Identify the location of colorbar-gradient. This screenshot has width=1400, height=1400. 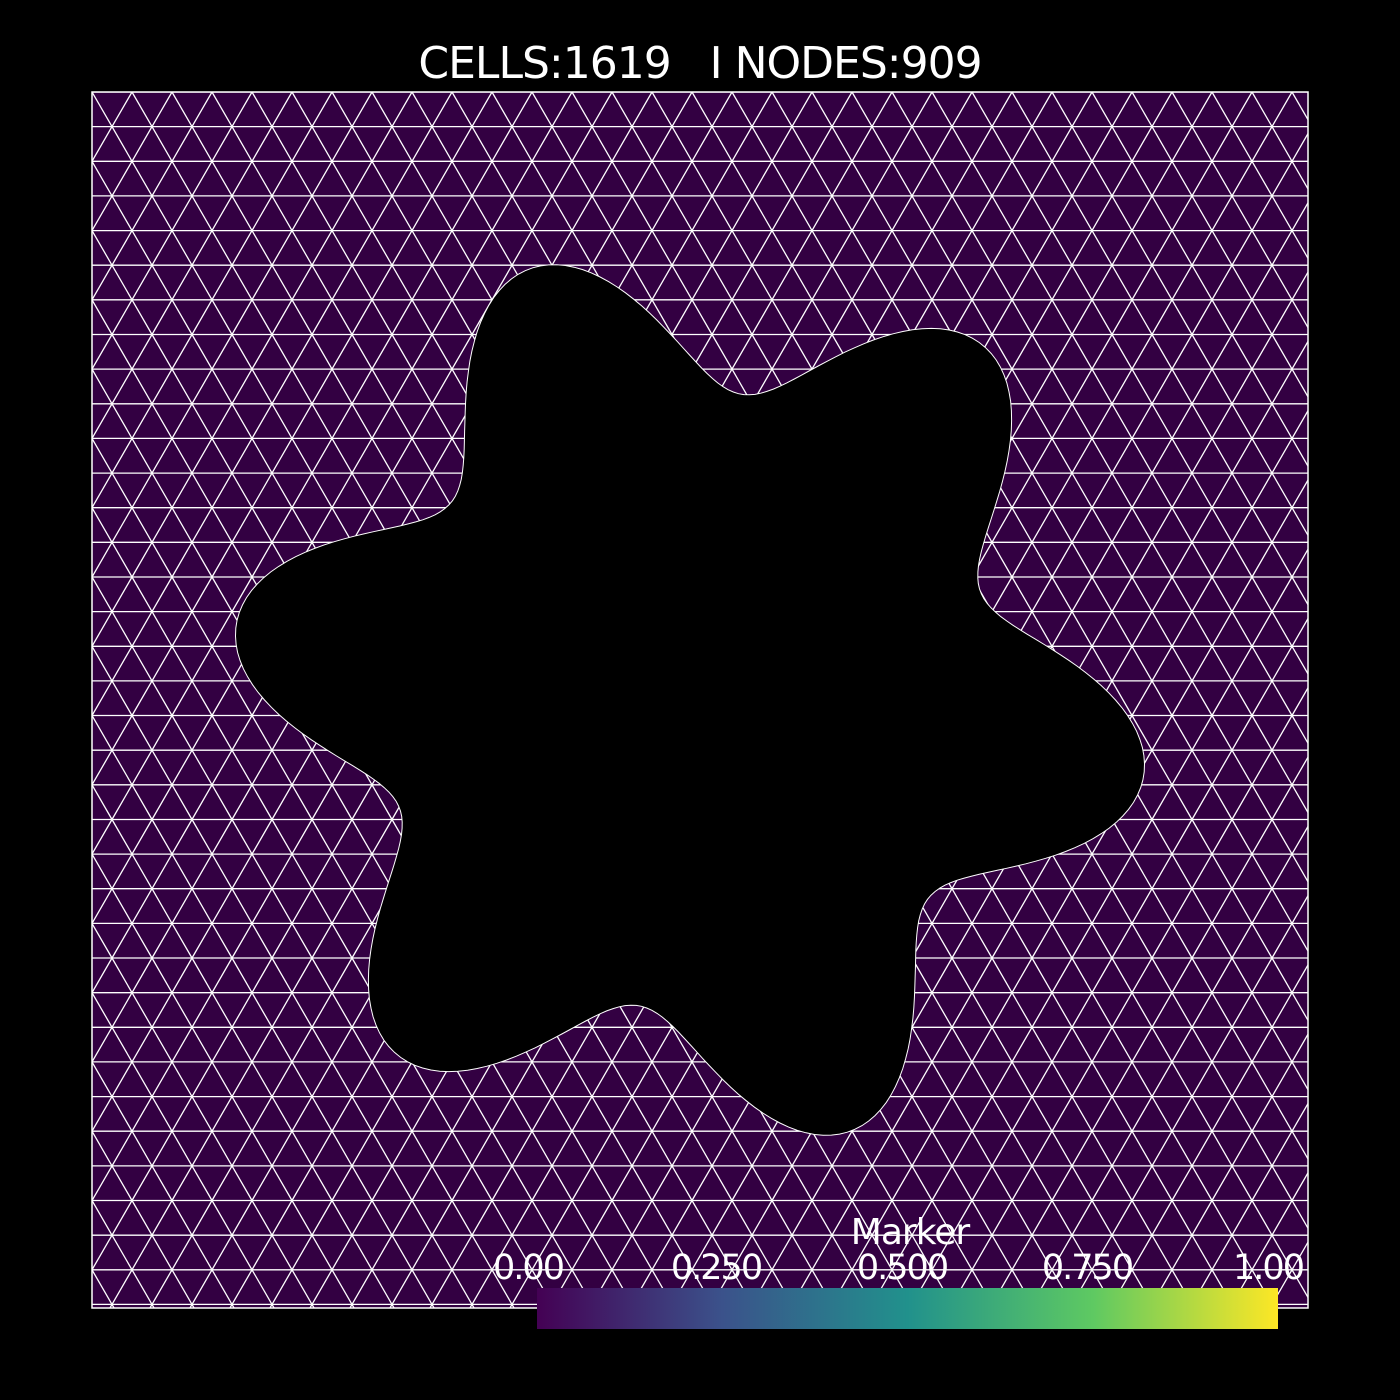
(907, 1308).